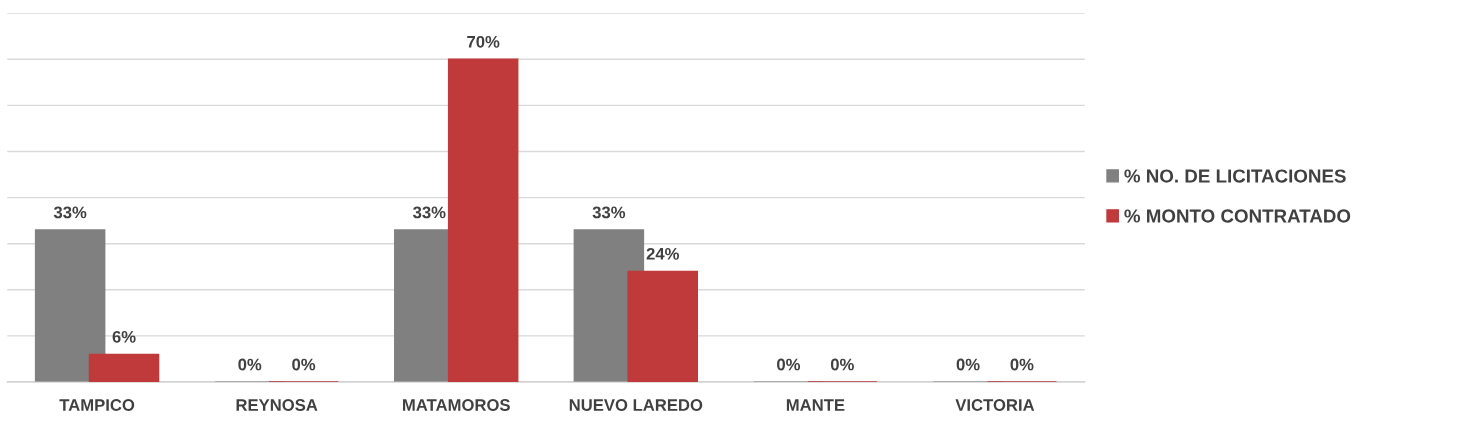 This screenshot has width=1458, height=421. I want to click on x-tick-label: REYNOSA, so click(277, 405).